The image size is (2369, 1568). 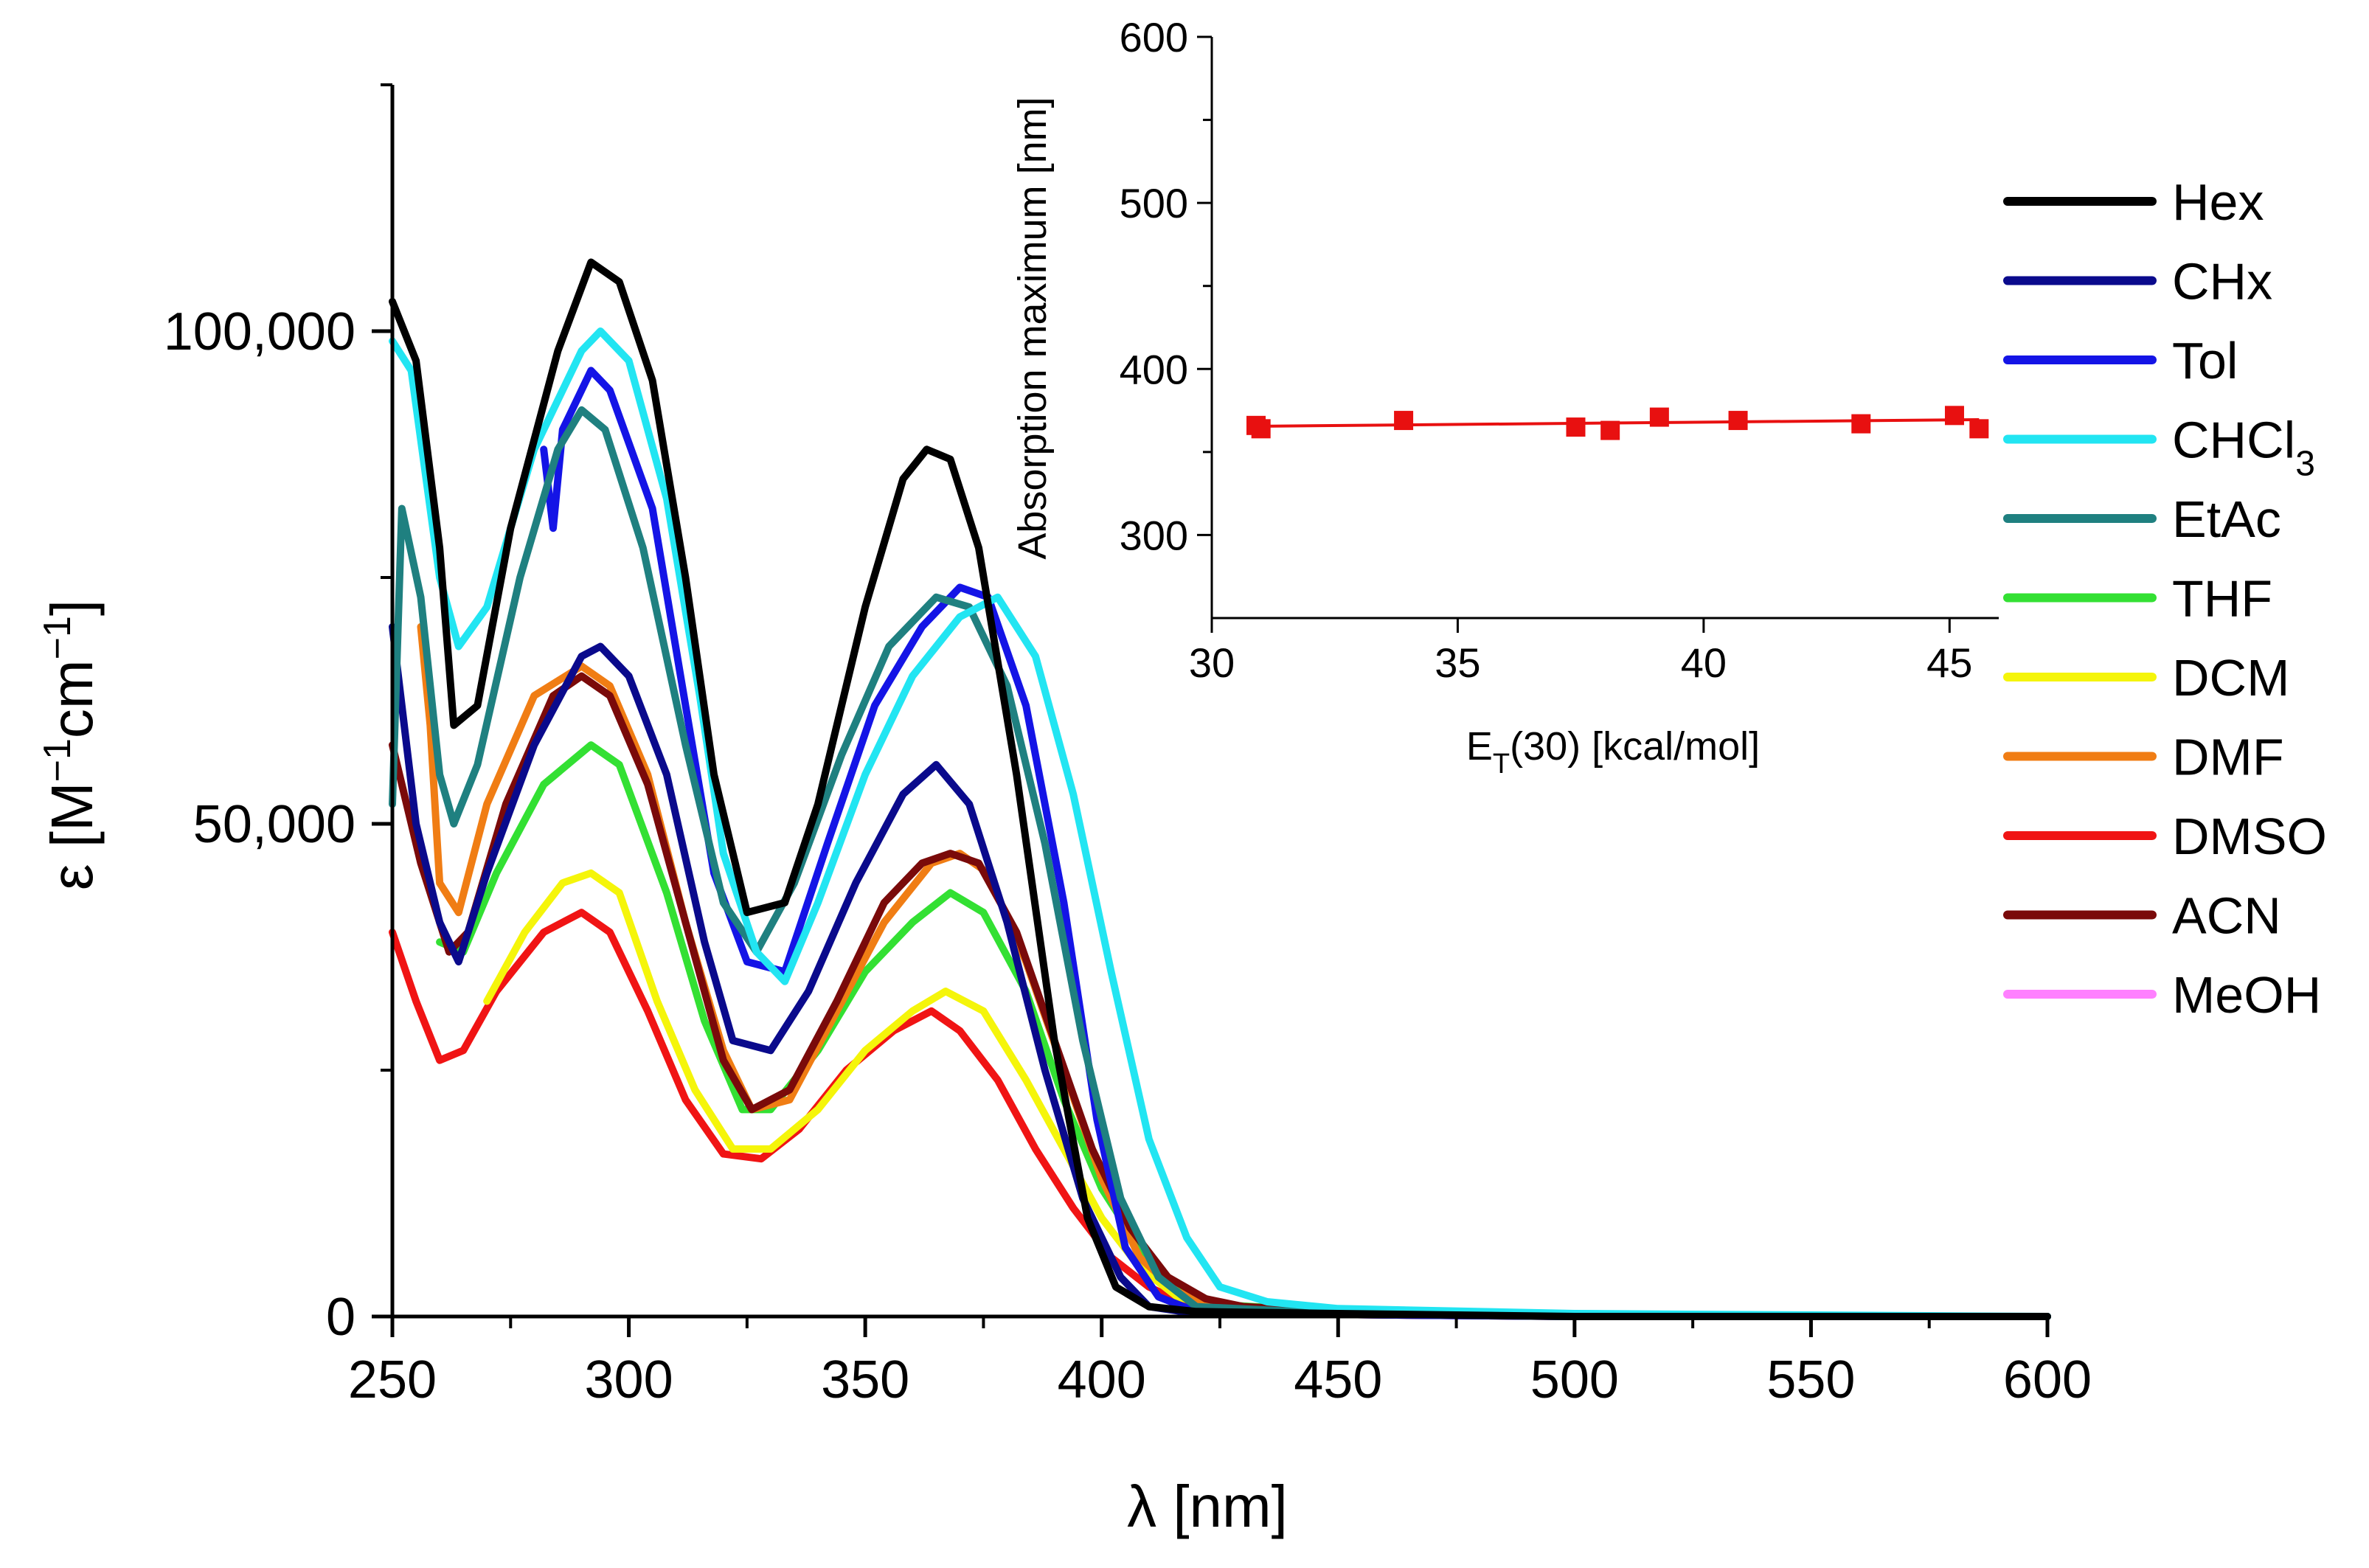 I want to click on inset-x-axis-title: ET(30) [kcal/mol], so click(x=1613, y=752).